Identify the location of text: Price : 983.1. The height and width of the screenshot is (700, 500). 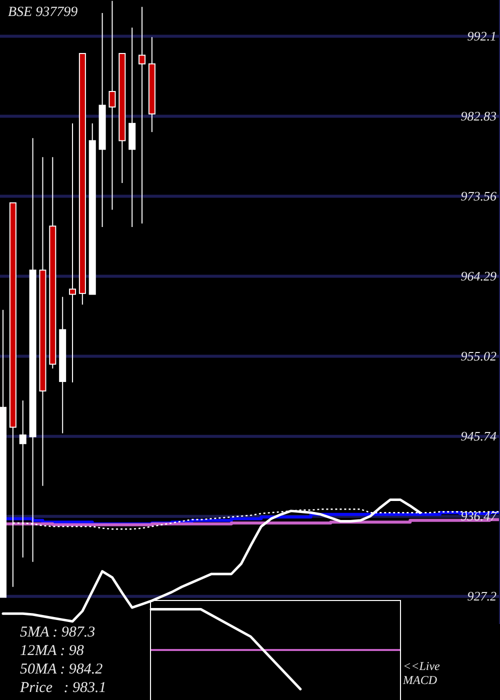
(62, 688).